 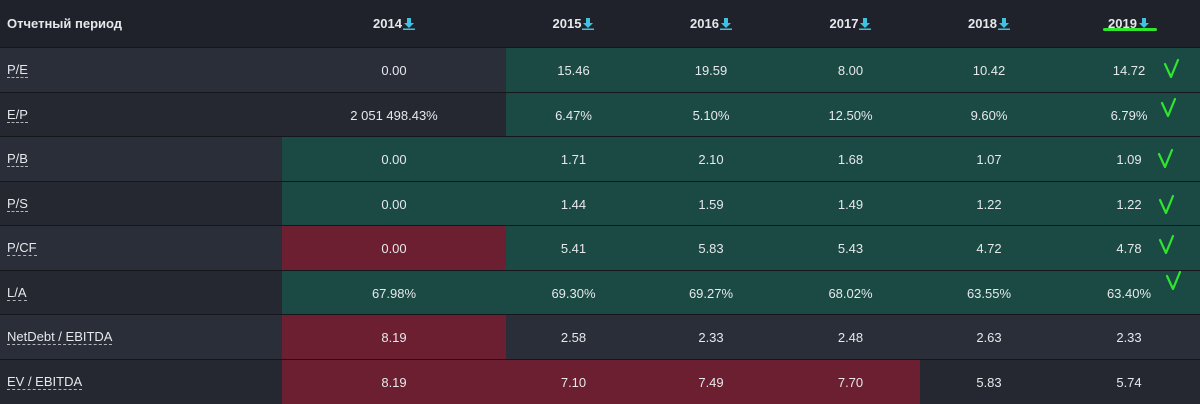 I want to click on metric-name: P/S, so click(x=17, y=204).